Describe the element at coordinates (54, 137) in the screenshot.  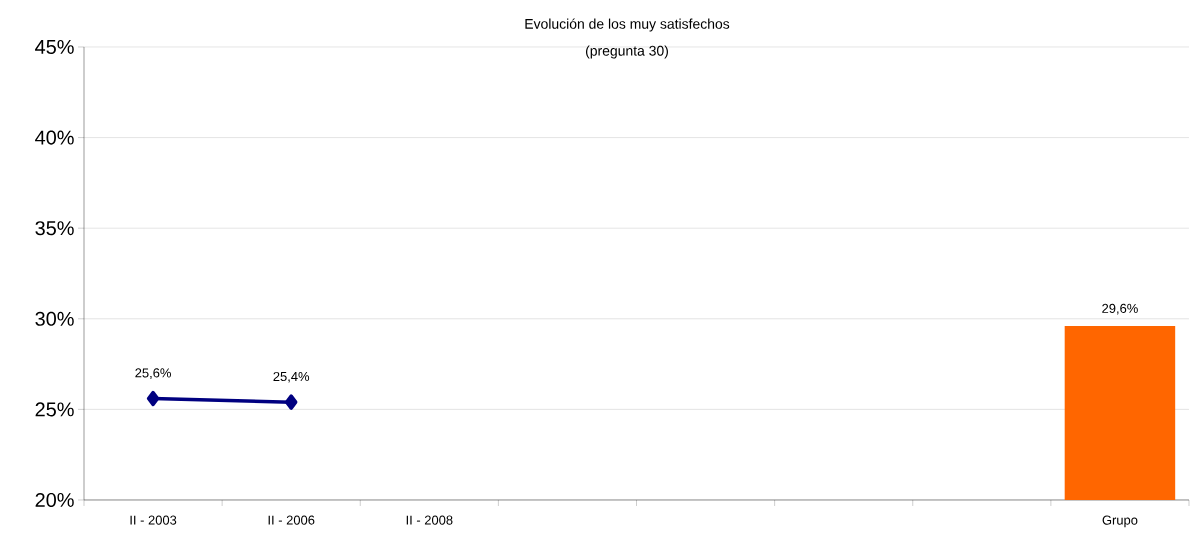
I see `y-tick-label: 40%` at that location.